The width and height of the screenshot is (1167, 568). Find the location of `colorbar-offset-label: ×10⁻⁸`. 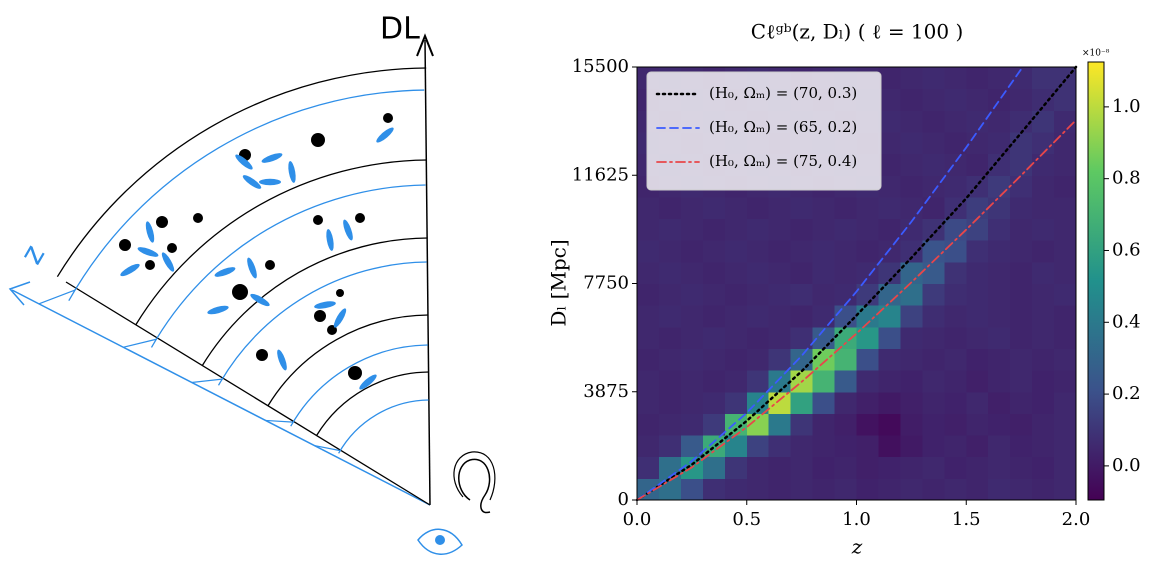

colorbar-offset-label: ×10⁻⁸ is located at coordinates (1096, 54).